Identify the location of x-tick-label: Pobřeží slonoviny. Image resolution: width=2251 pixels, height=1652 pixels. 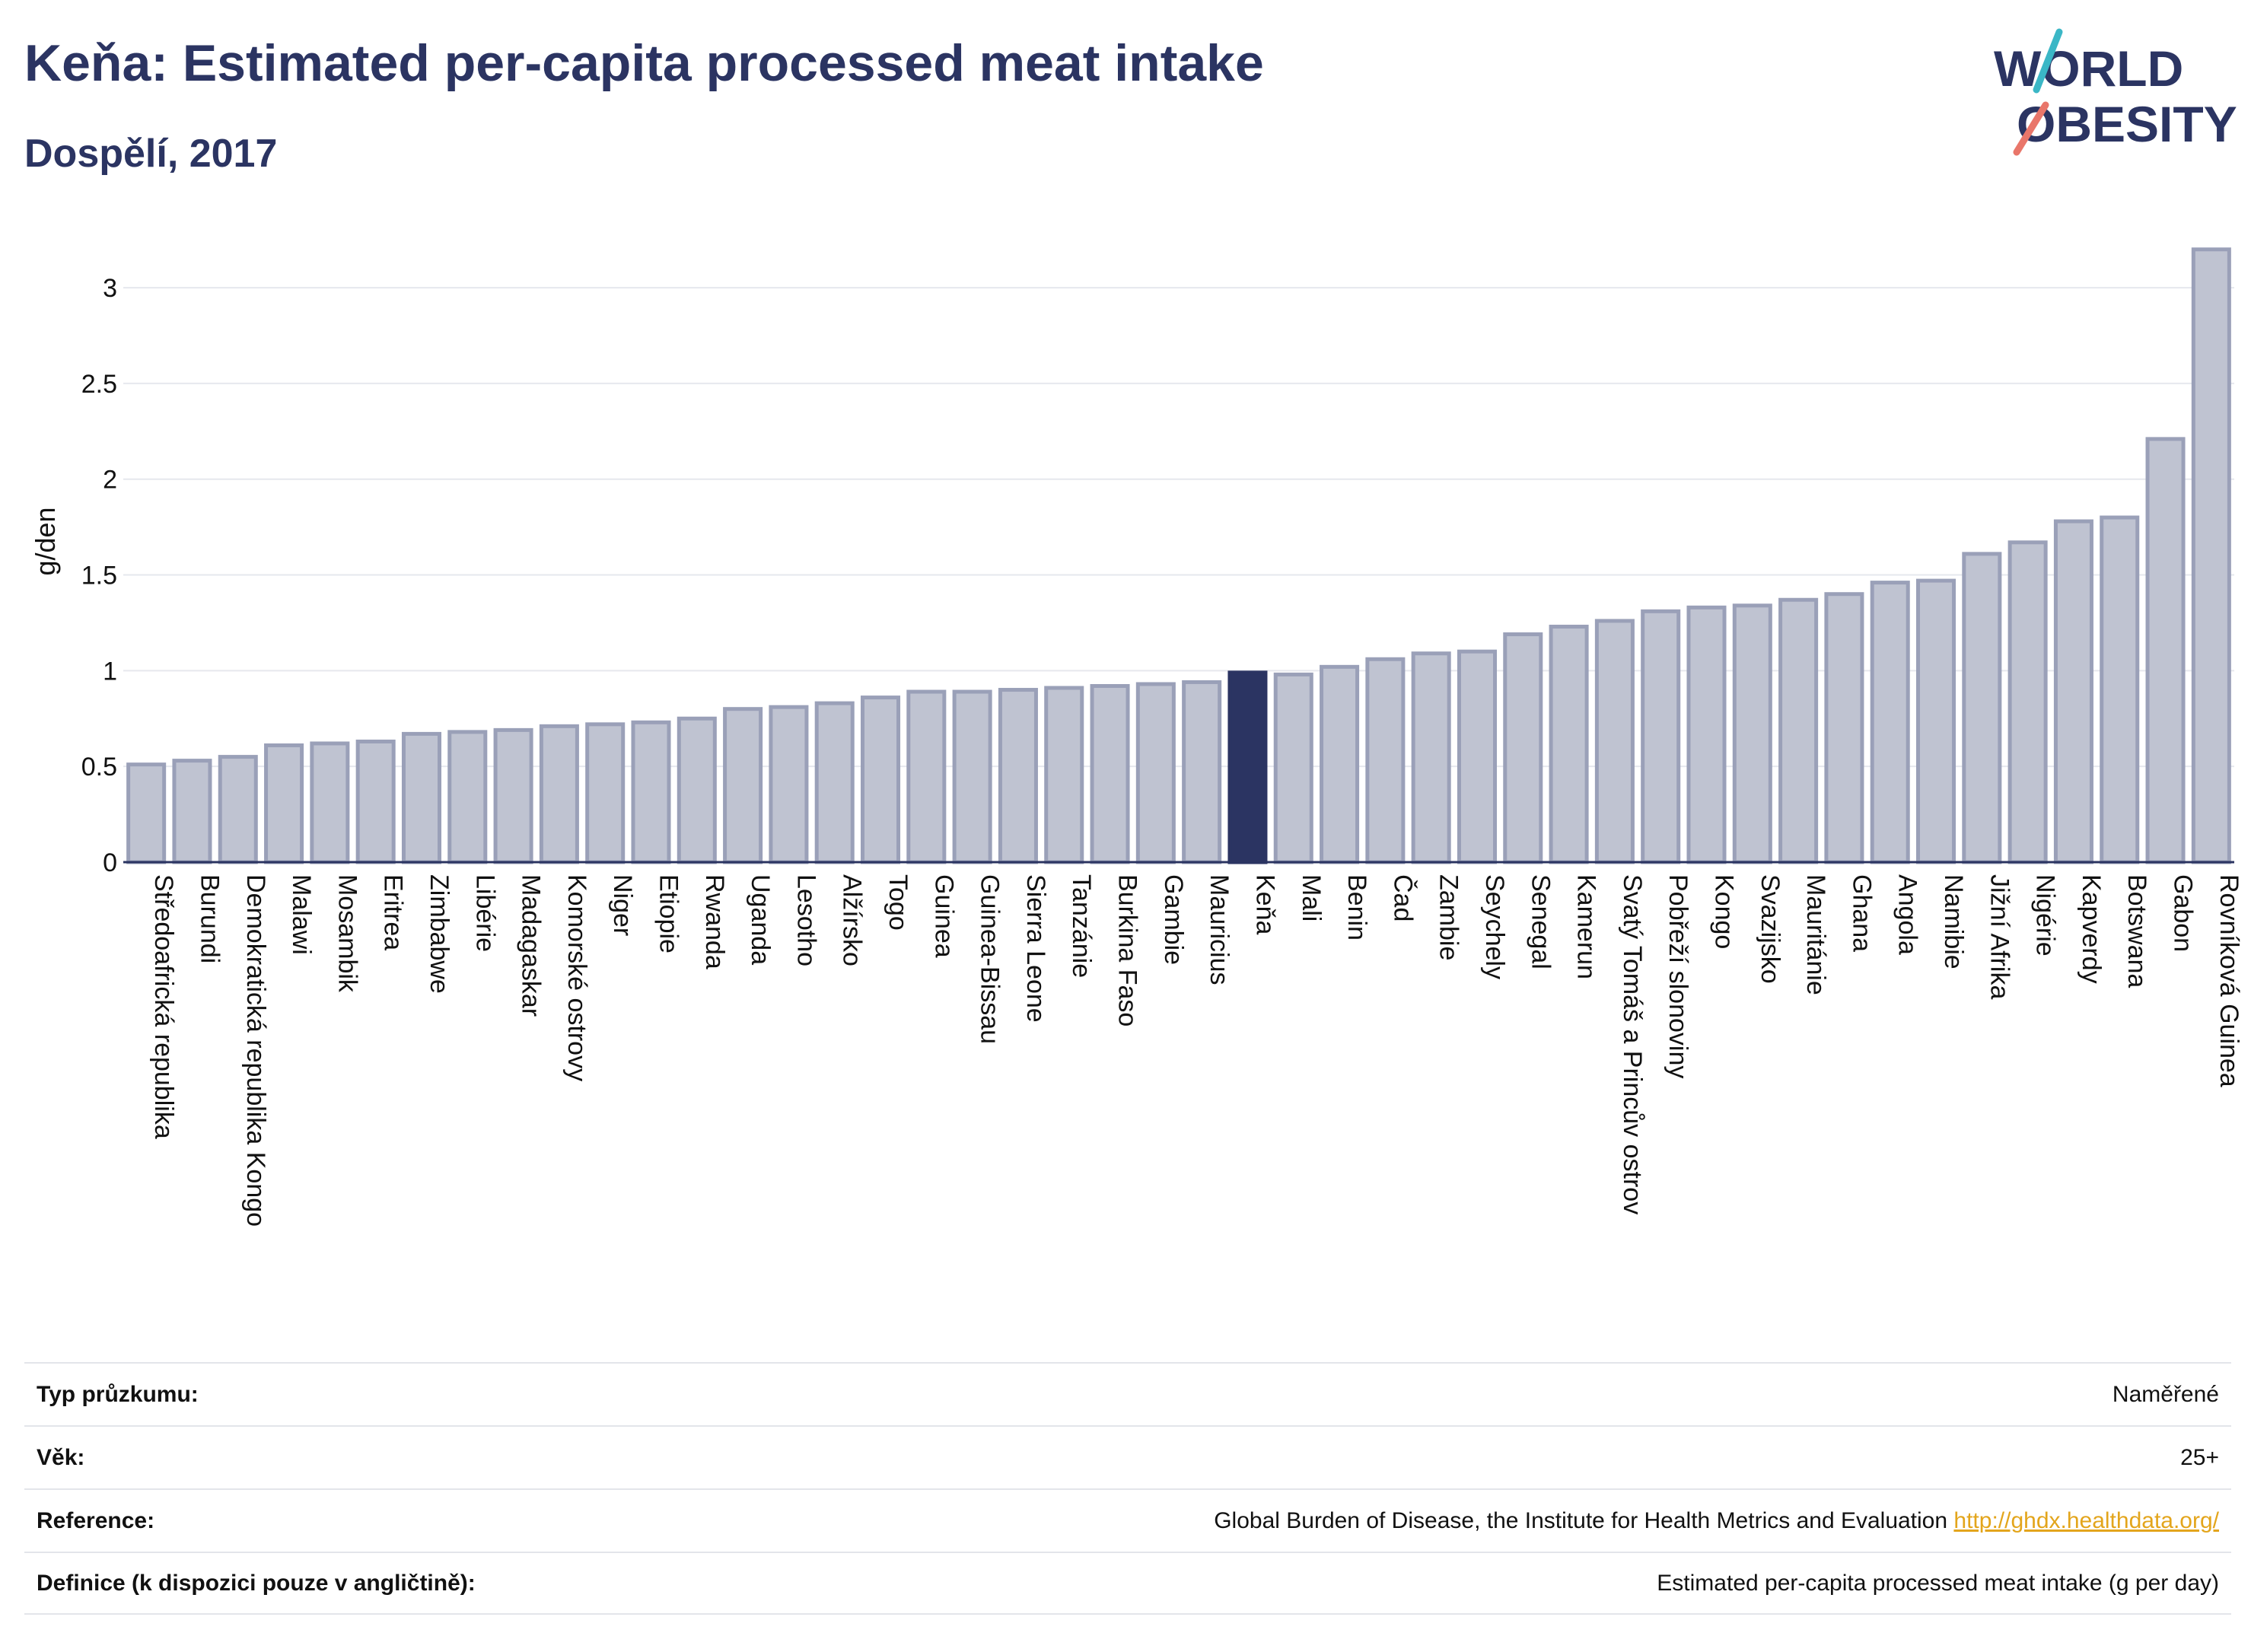
(1678, 976).